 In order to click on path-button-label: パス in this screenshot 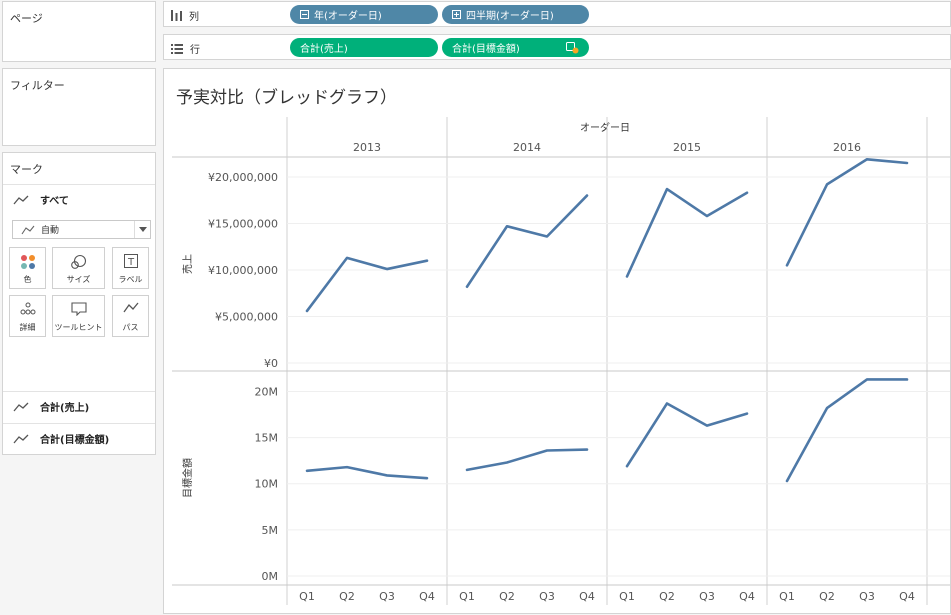, I will do `click(130, 327)`.